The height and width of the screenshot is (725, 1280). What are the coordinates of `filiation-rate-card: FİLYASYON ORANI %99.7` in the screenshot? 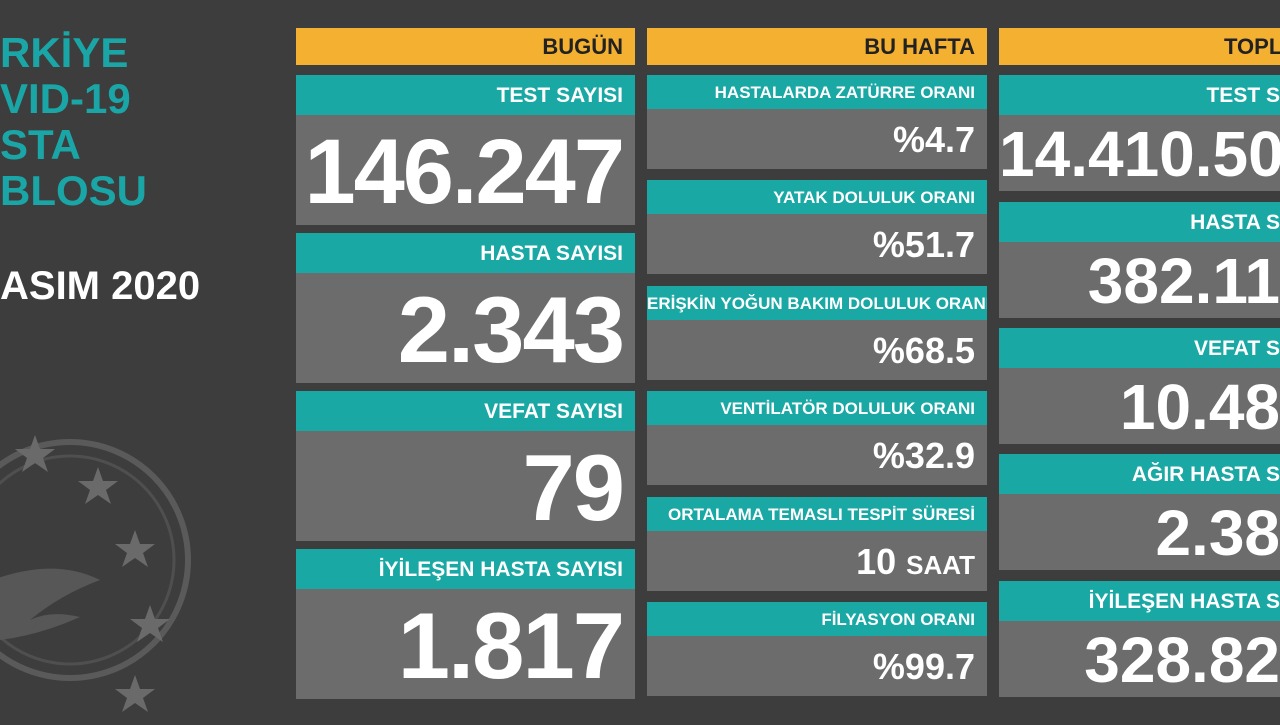 It's located at (817, 649).